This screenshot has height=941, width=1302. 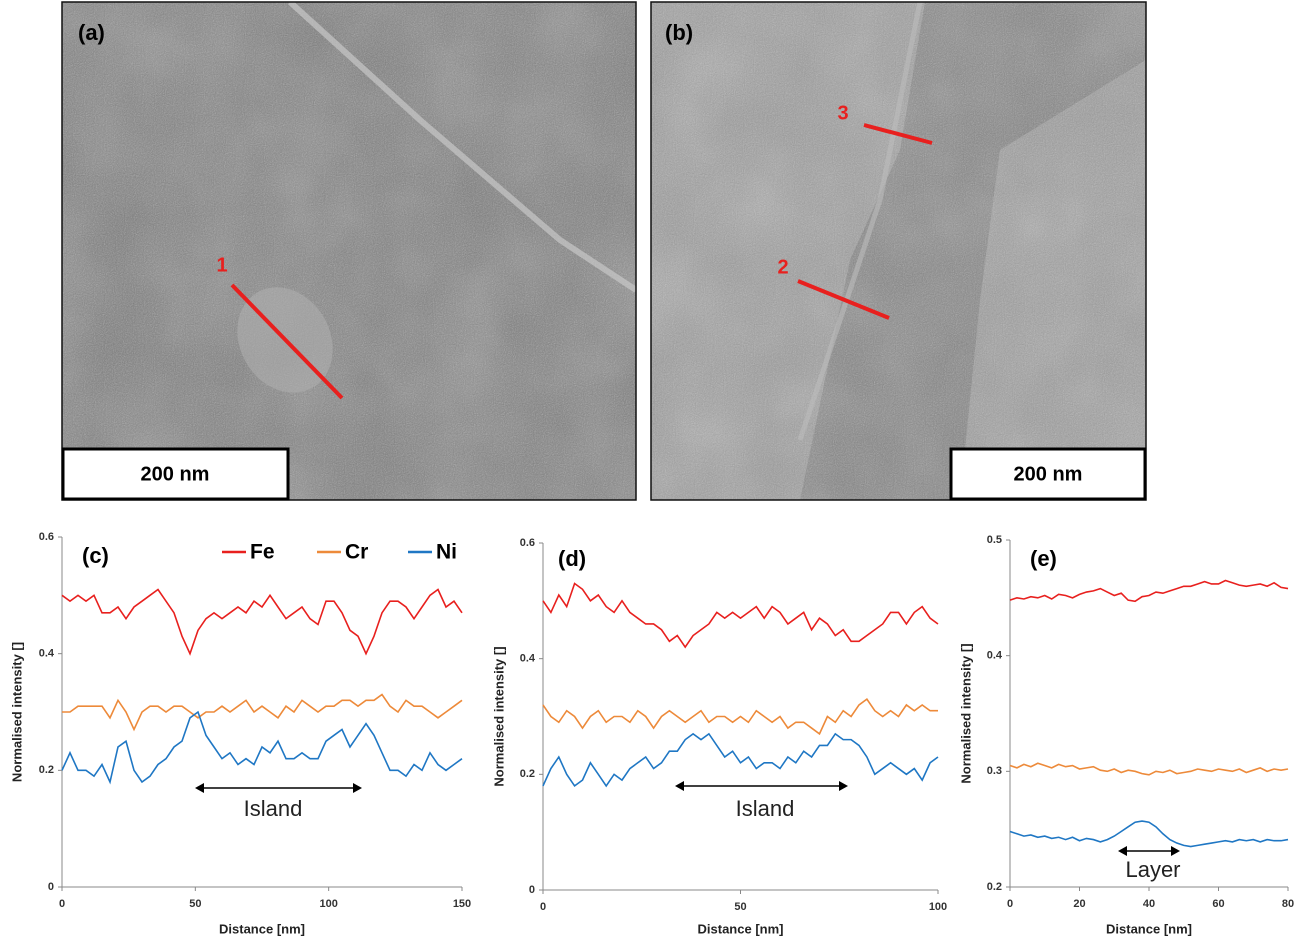 What do you see at coordinates (1288, 904) in the screenshot?
I see `x-tick-label: 80` at bounding box center [1288, 904].